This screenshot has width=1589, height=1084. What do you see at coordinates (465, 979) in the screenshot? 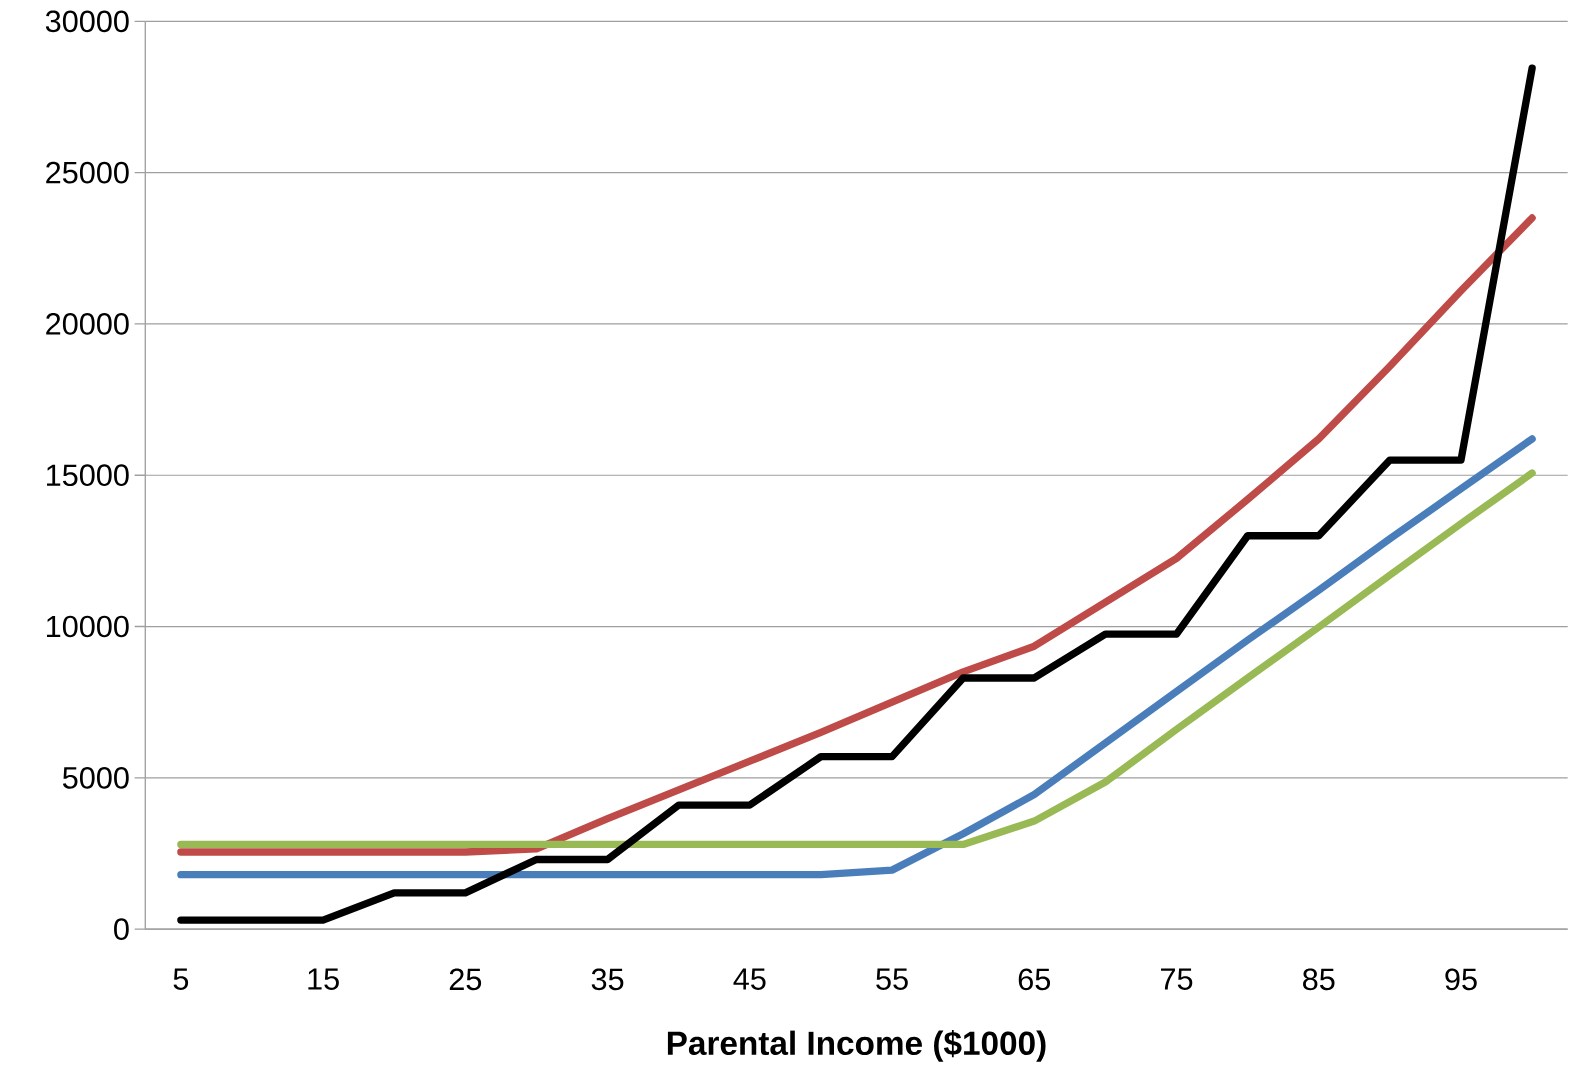
I see `x-tick-label: 25` at bounding box center [465, 979].